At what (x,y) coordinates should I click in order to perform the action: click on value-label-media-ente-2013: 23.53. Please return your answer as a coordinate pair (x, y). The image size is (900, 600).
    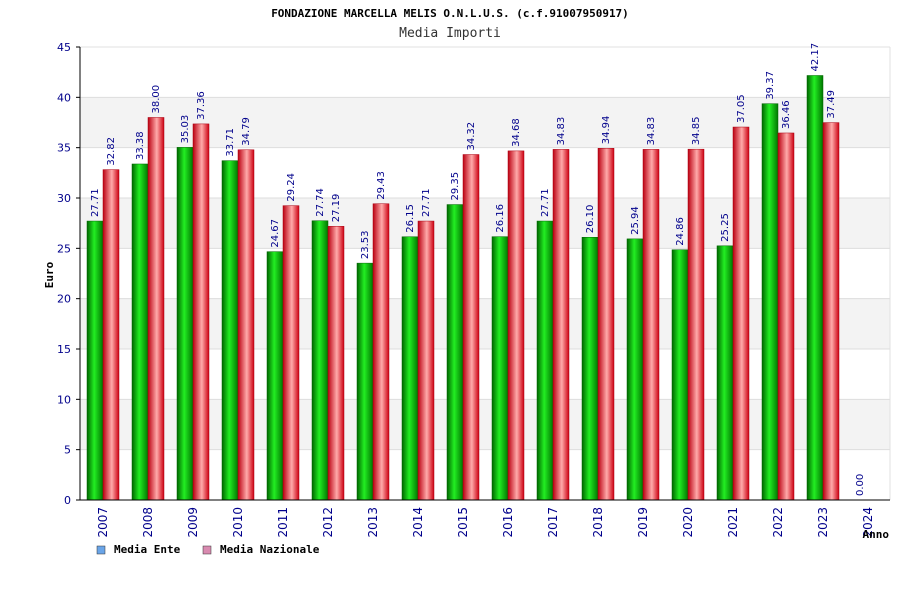
    Looking at the image, I should click on (365, 244).